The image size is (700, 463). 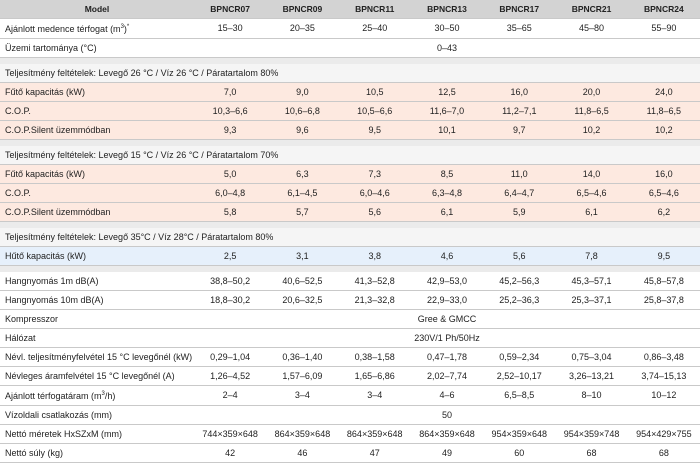 I want to click on cell: 6,1–4,5, so click(x=302, y=193).